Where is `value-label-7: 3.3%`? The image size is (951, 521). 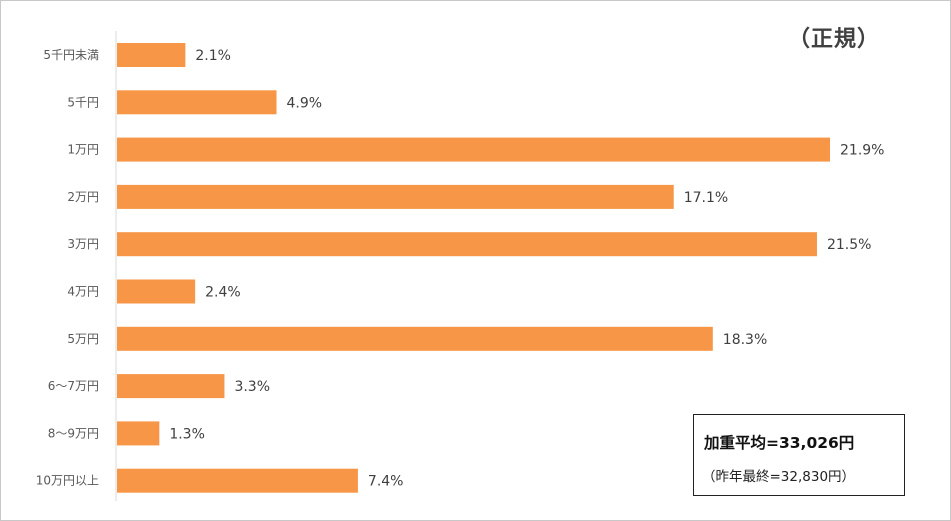 value-label-7: 3.3% is located at coordinates (252, 387).